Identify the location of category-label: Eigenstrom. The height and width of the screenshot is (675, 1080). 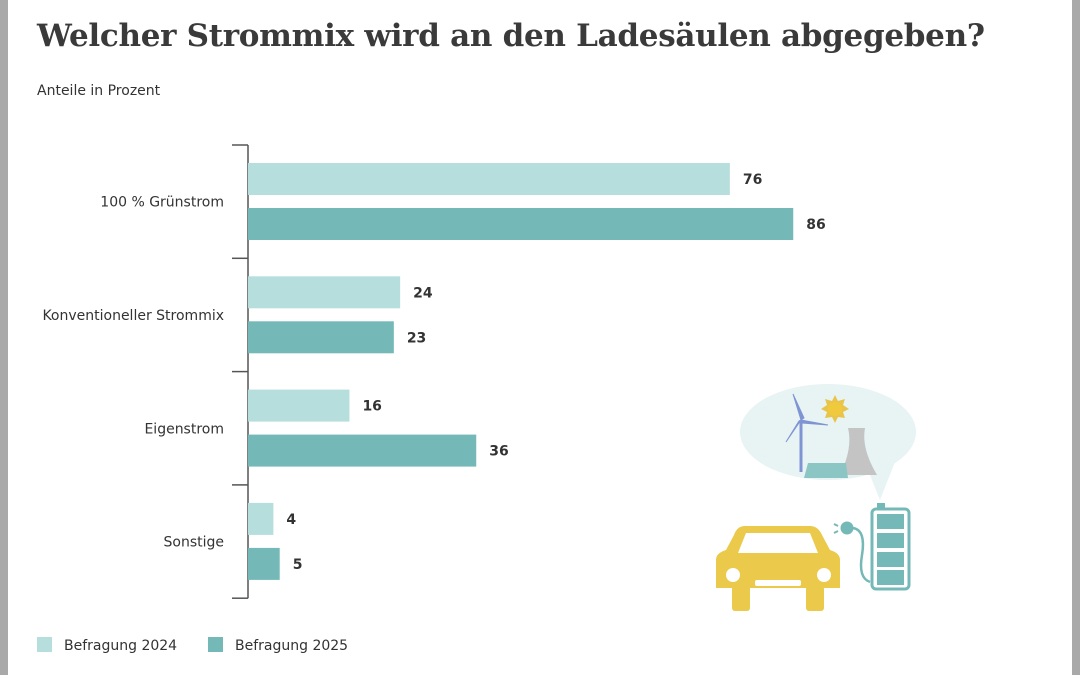
(184, 429).